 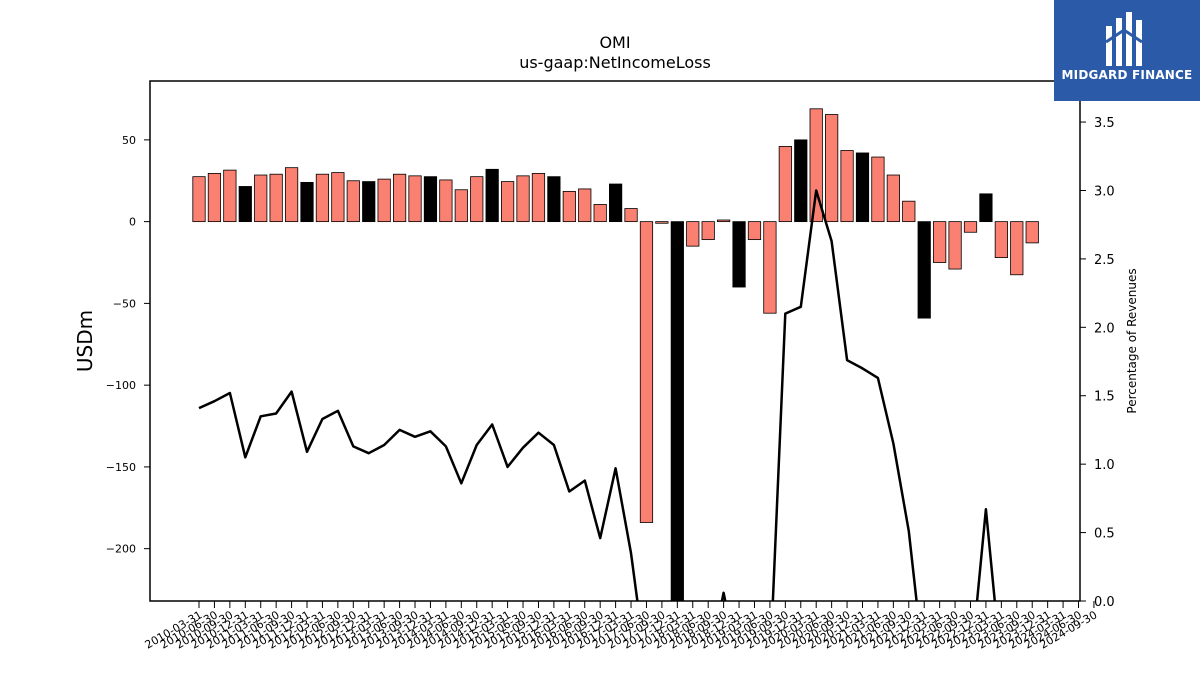 I want to click on y-axis-left: 50 0 −50 −100 −150 −200, so click(x=128, y=345).